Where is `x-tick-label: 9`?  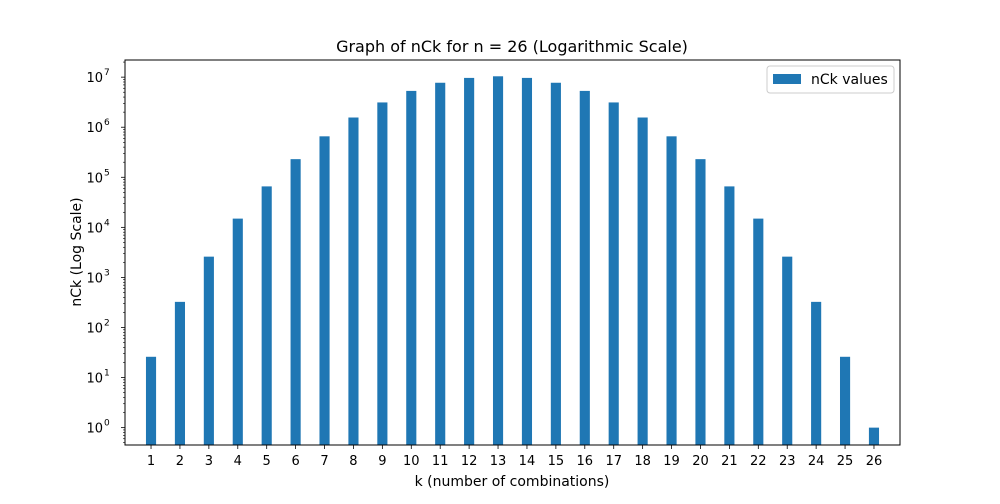 x-tick-label: 9 is located at coordinates (382, 461).